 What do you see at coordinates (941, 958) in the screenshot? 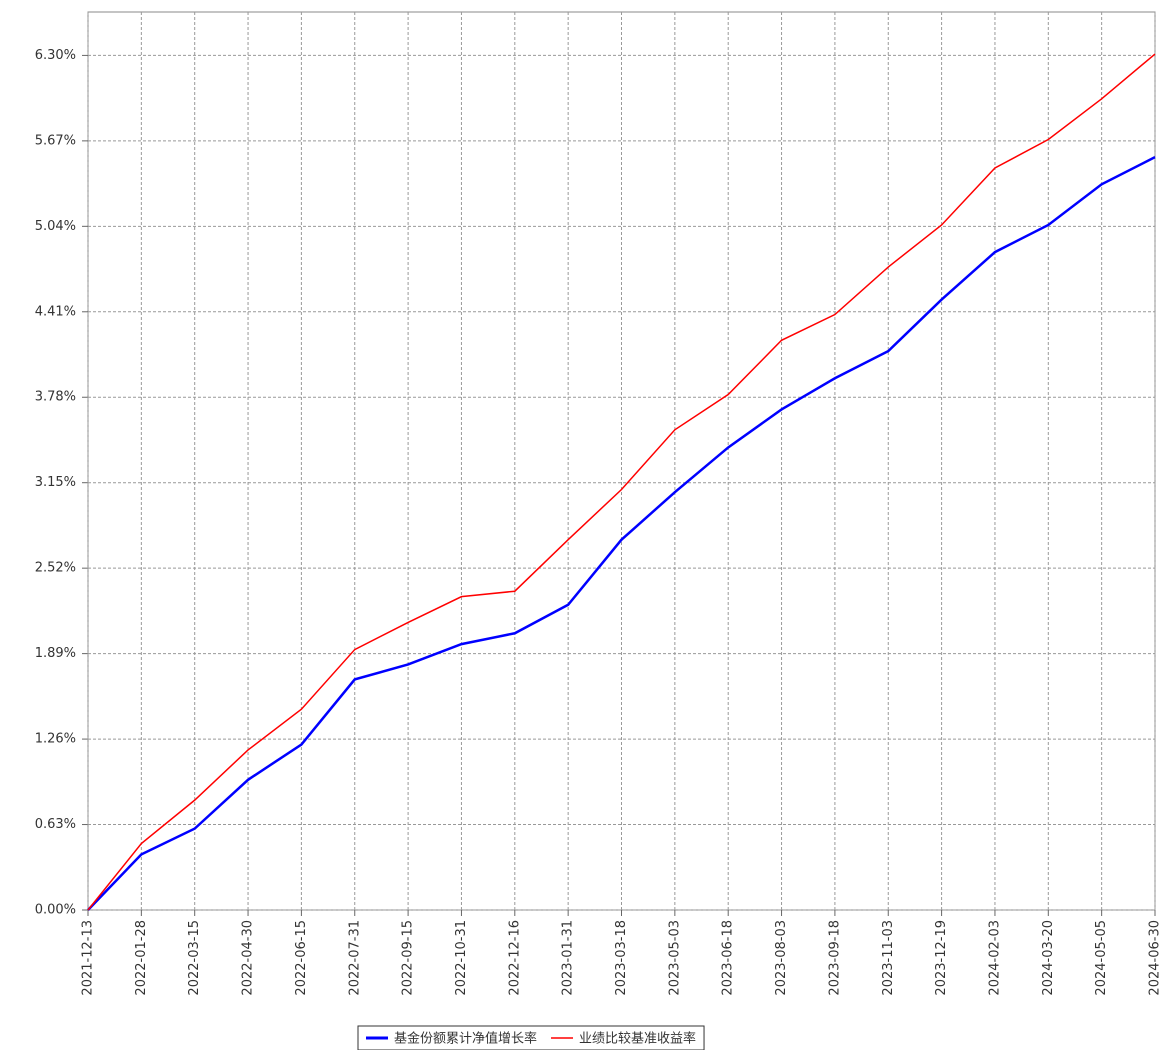
I see `x-tick-label: 2023-12-19` at bounding box center [941, 958].